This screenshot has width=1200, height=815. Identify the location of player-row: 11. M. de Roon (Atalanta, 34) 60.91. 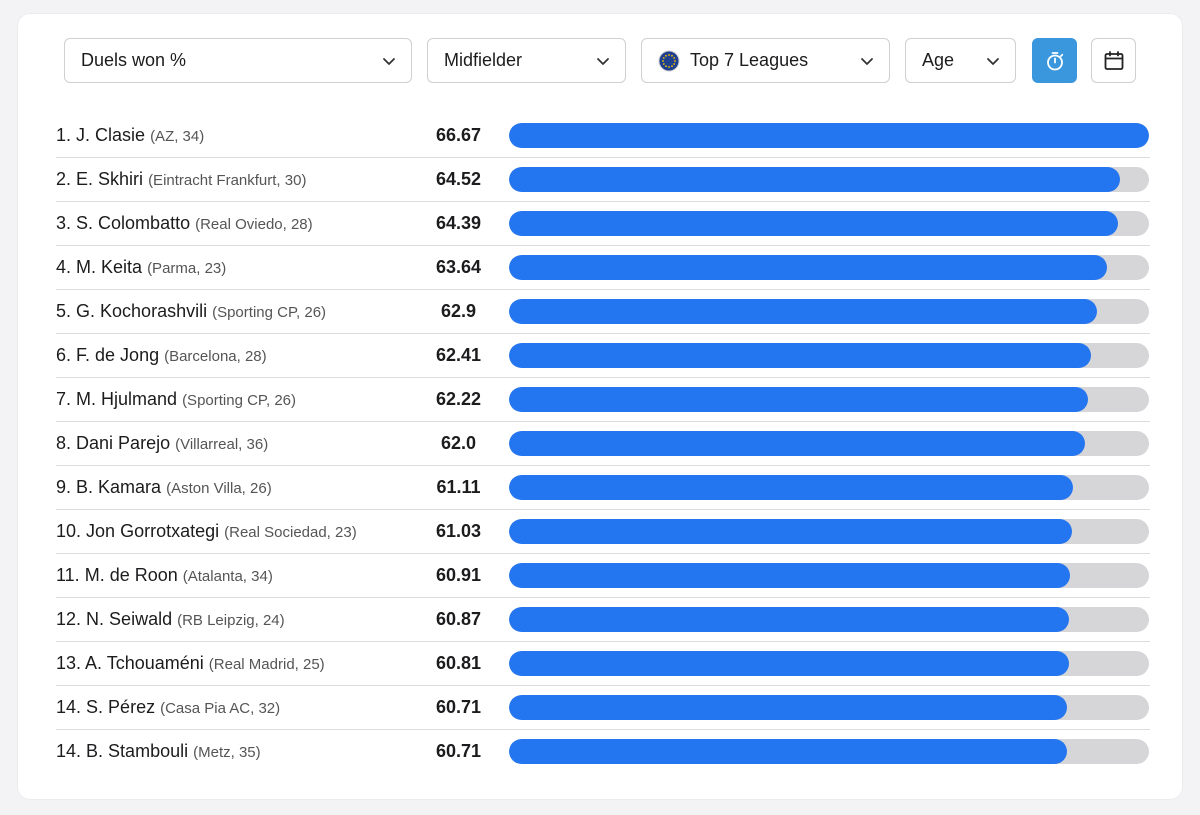
(603, 576).